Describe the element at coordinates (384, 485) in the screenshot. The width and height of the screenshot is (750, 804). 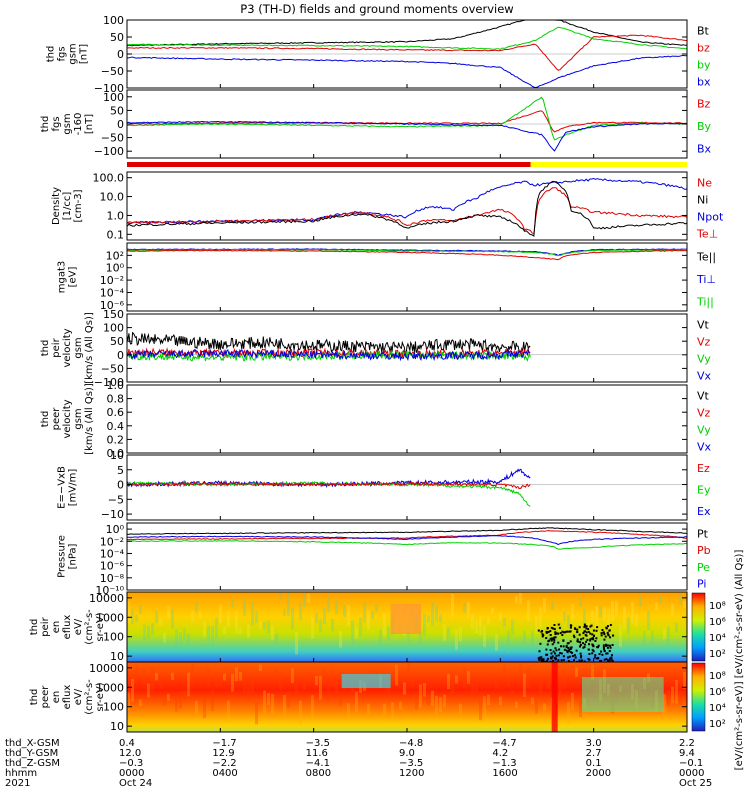
I see `panel-efield: 10 5 0−5 −10 E=−VxB [mV/m] Ez Ey Ex` at that location.